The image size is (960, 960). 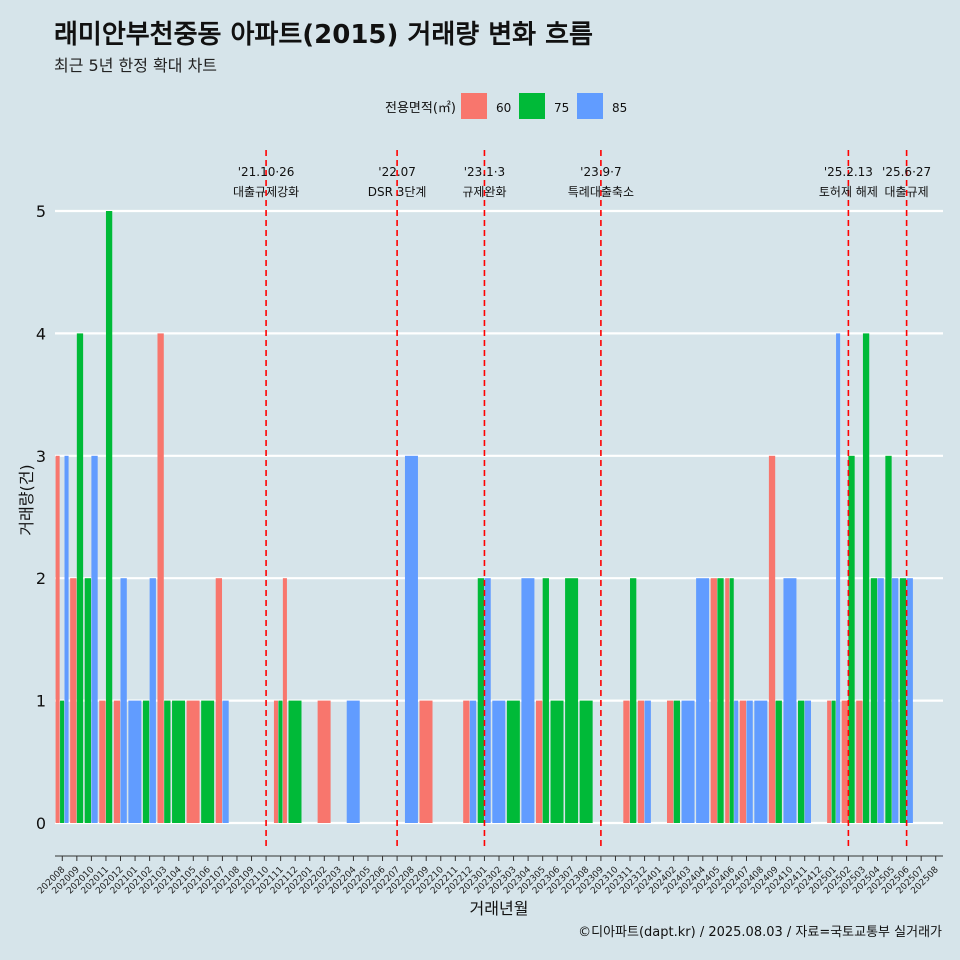 I want to click on event-date: '23.9·7, so click(x=600, y=172).